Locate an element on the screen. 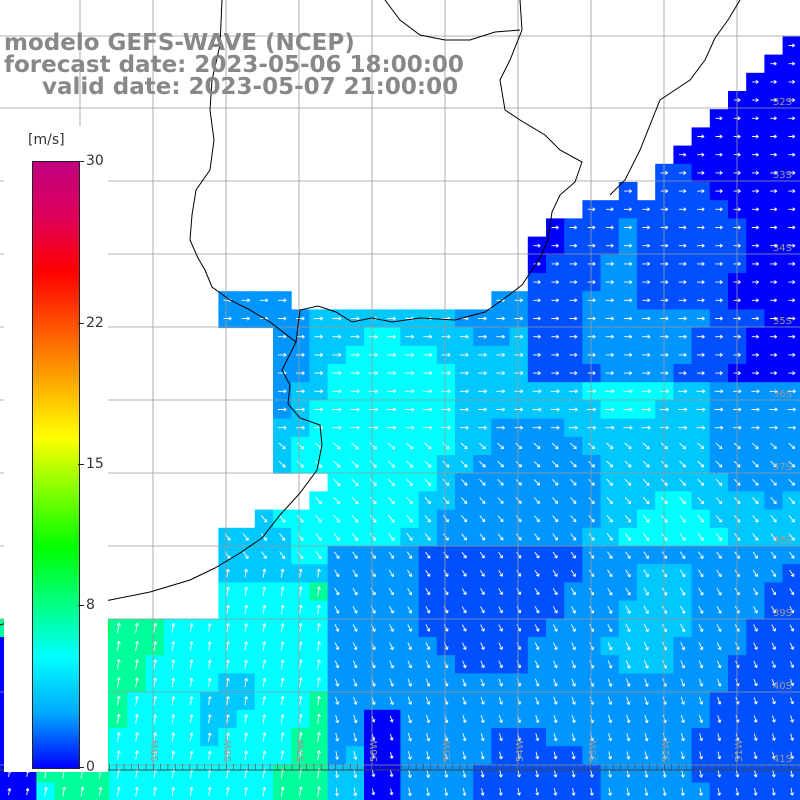 The width and height of the screenshot is (800, 800). colorbar-tick-label: 15 is located at coordinates (95, 464).